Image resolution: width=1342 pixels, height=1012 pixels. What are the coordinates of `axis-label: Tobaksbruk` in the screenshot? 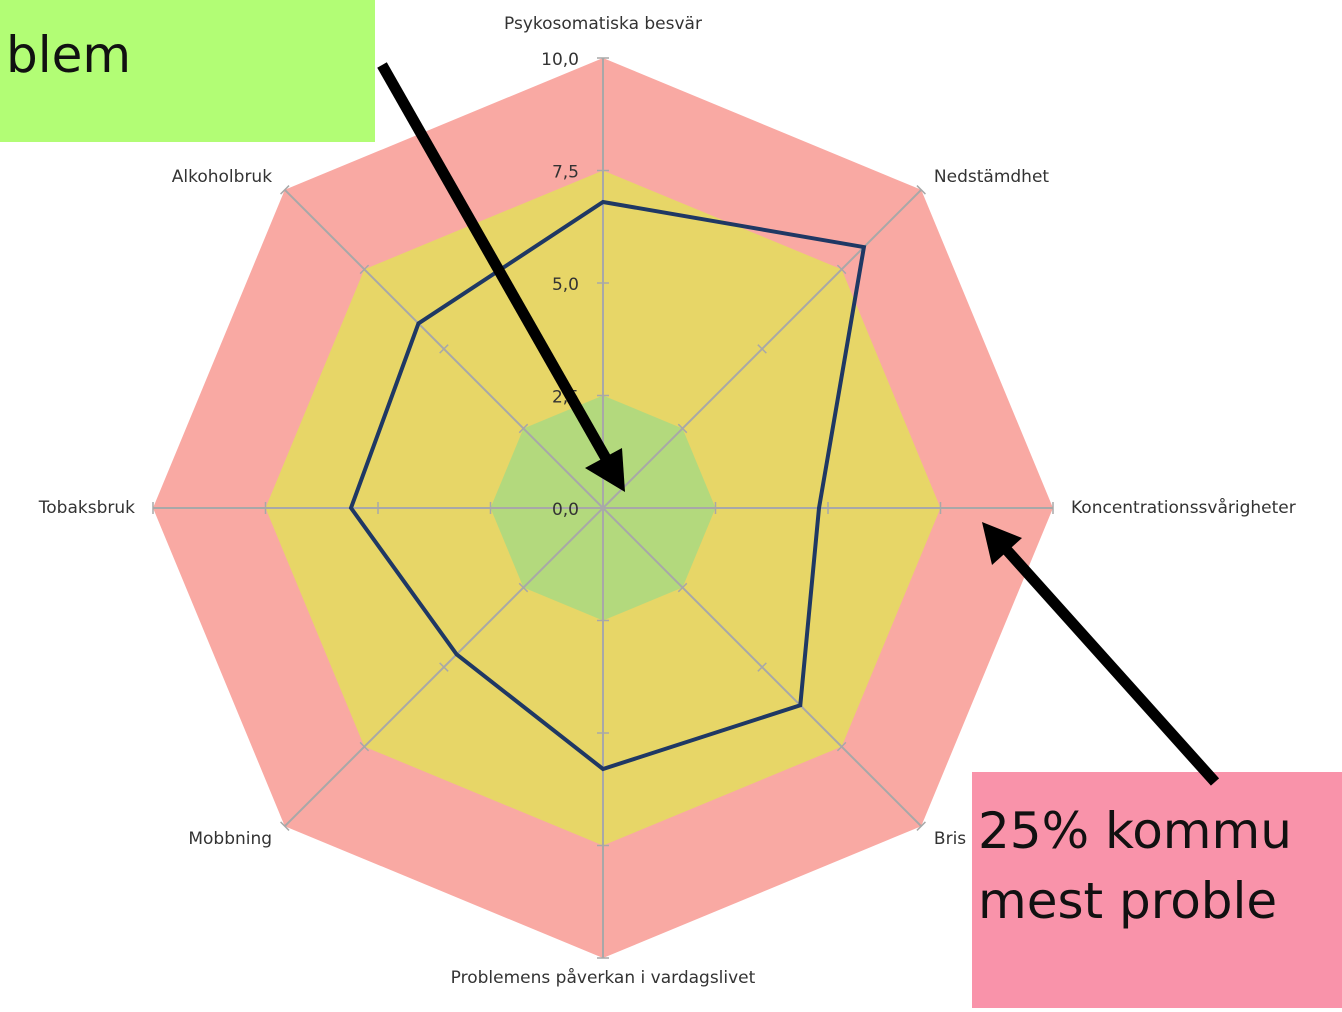 It's located at (86, 508).